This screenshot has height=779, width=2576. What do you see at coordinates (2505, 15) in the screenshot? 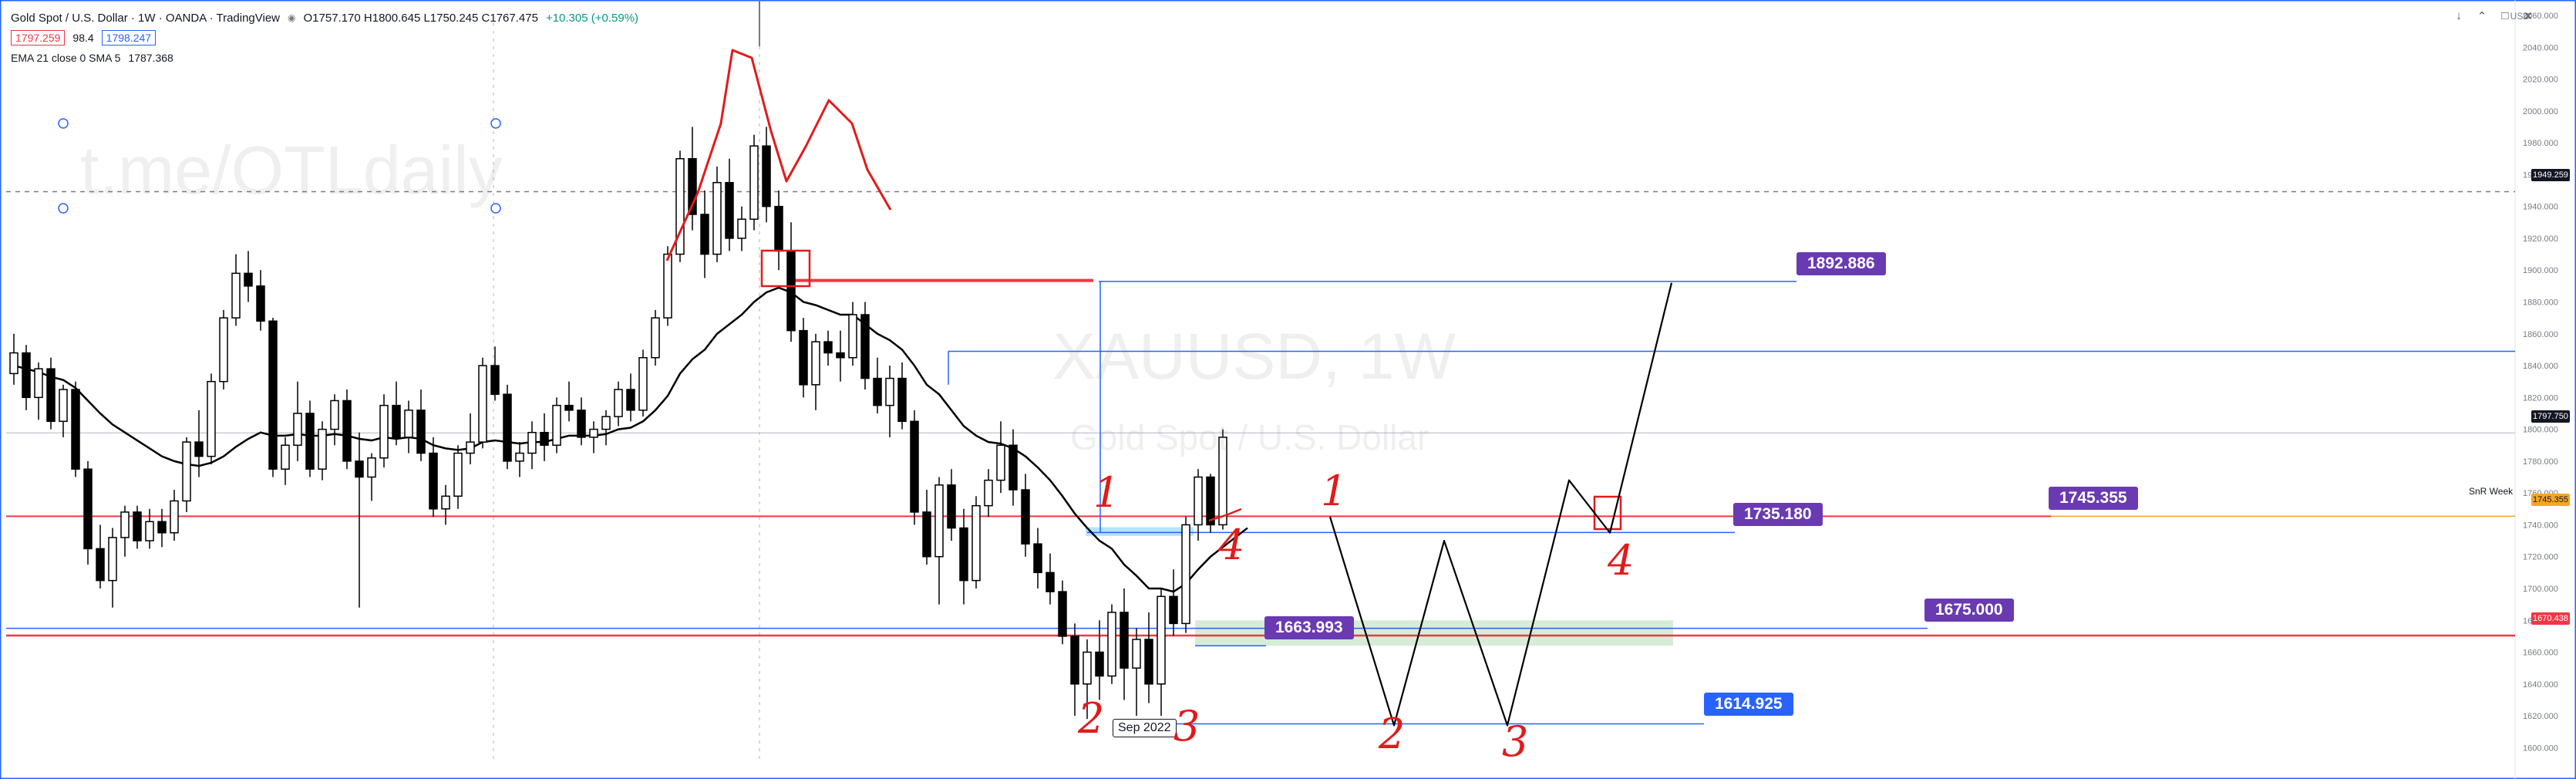
I see `maximize-icon: □` at bounding box center [2505, 15].